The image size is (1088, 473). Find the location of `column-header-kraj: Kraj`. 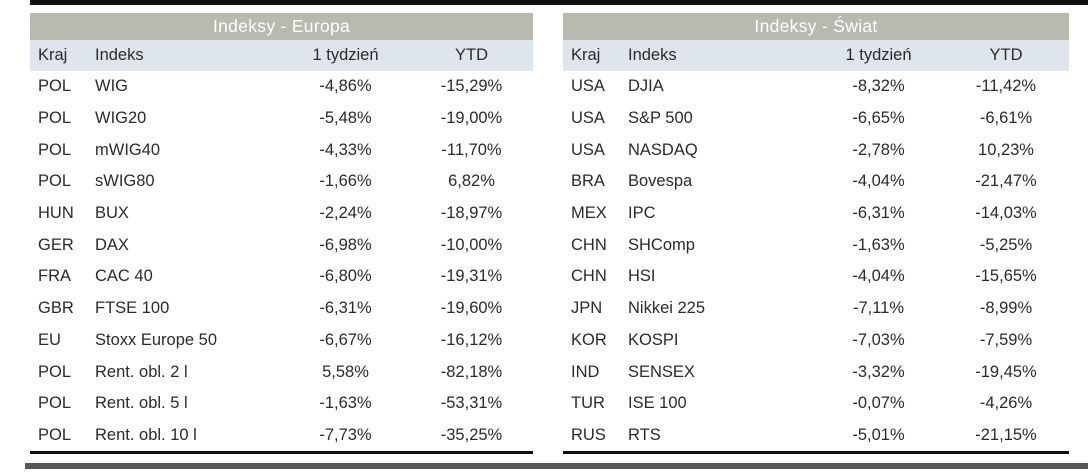

column-header-kraj: Kraj is located at coordinates (53, 55).